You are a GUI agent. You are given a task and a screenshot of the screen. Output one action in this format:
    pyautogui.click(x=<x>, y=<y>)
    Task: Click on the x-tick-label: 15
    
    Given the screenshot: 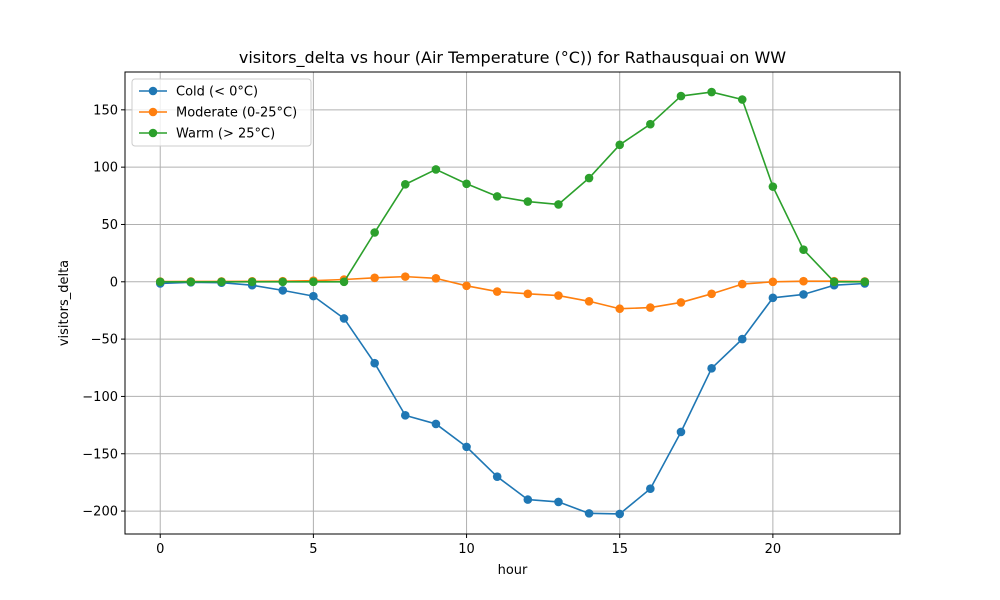 What is the action you would take?
    pyautogui.click(x=619, y=549)
    